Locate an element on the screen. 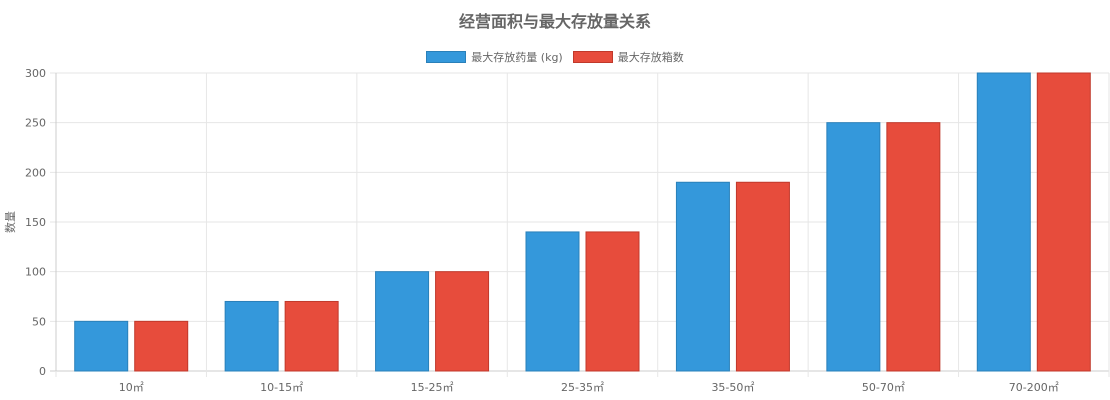 This screenshot has height=400, width=1110. y-tick-label: 250 is located at coordinates (35, 123).